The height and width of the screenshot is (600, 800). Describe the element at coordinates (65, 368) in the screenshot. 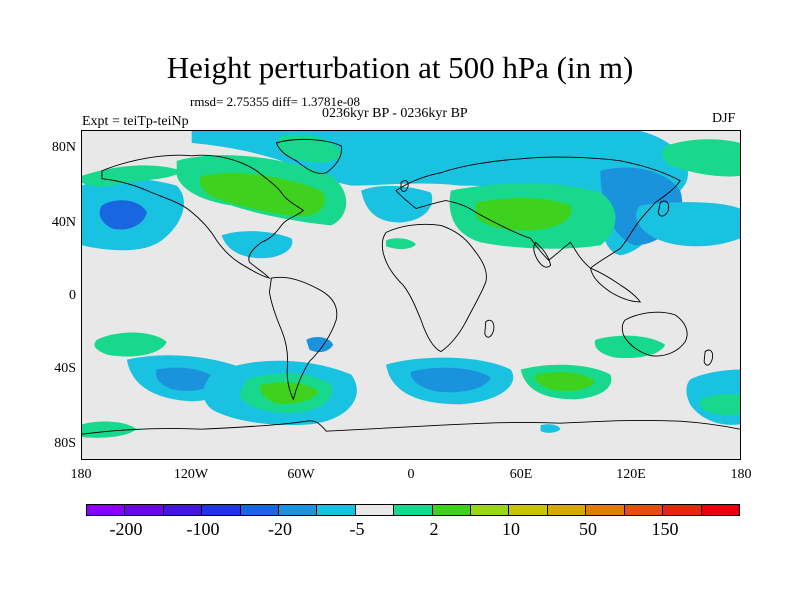

I see `lat-label-40s: 40S` at that location.